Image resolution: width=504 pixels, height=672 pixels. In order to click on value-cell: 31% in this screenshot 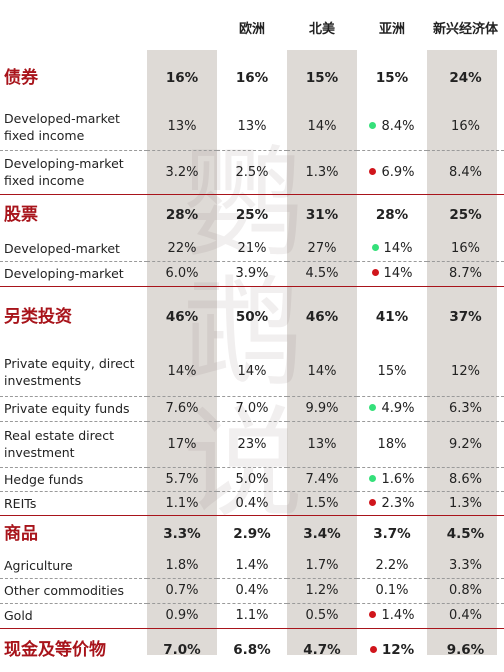, I will do `click(322, 214)`.